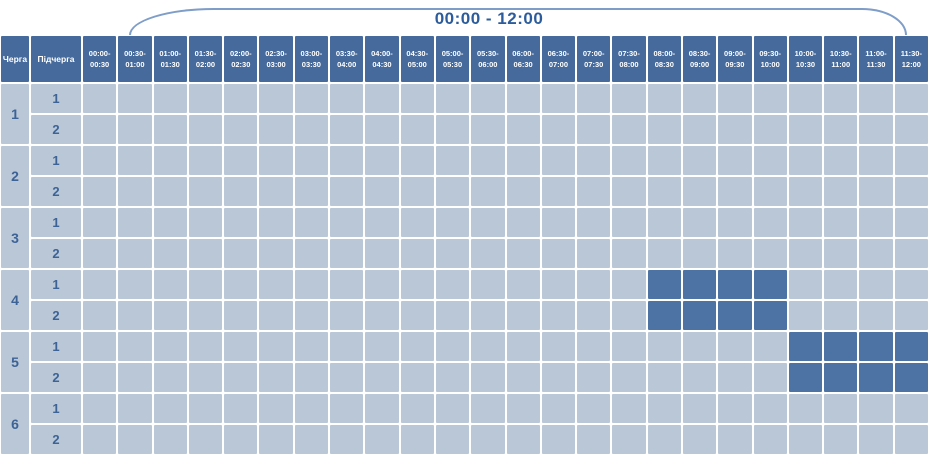 The width and height of the screenshot is (929, 462). What do you see at coordinates (664, 59) in the screenshot?
I see `time-slot-header: 08:00- 08:30` at bounding box center [664, 59].